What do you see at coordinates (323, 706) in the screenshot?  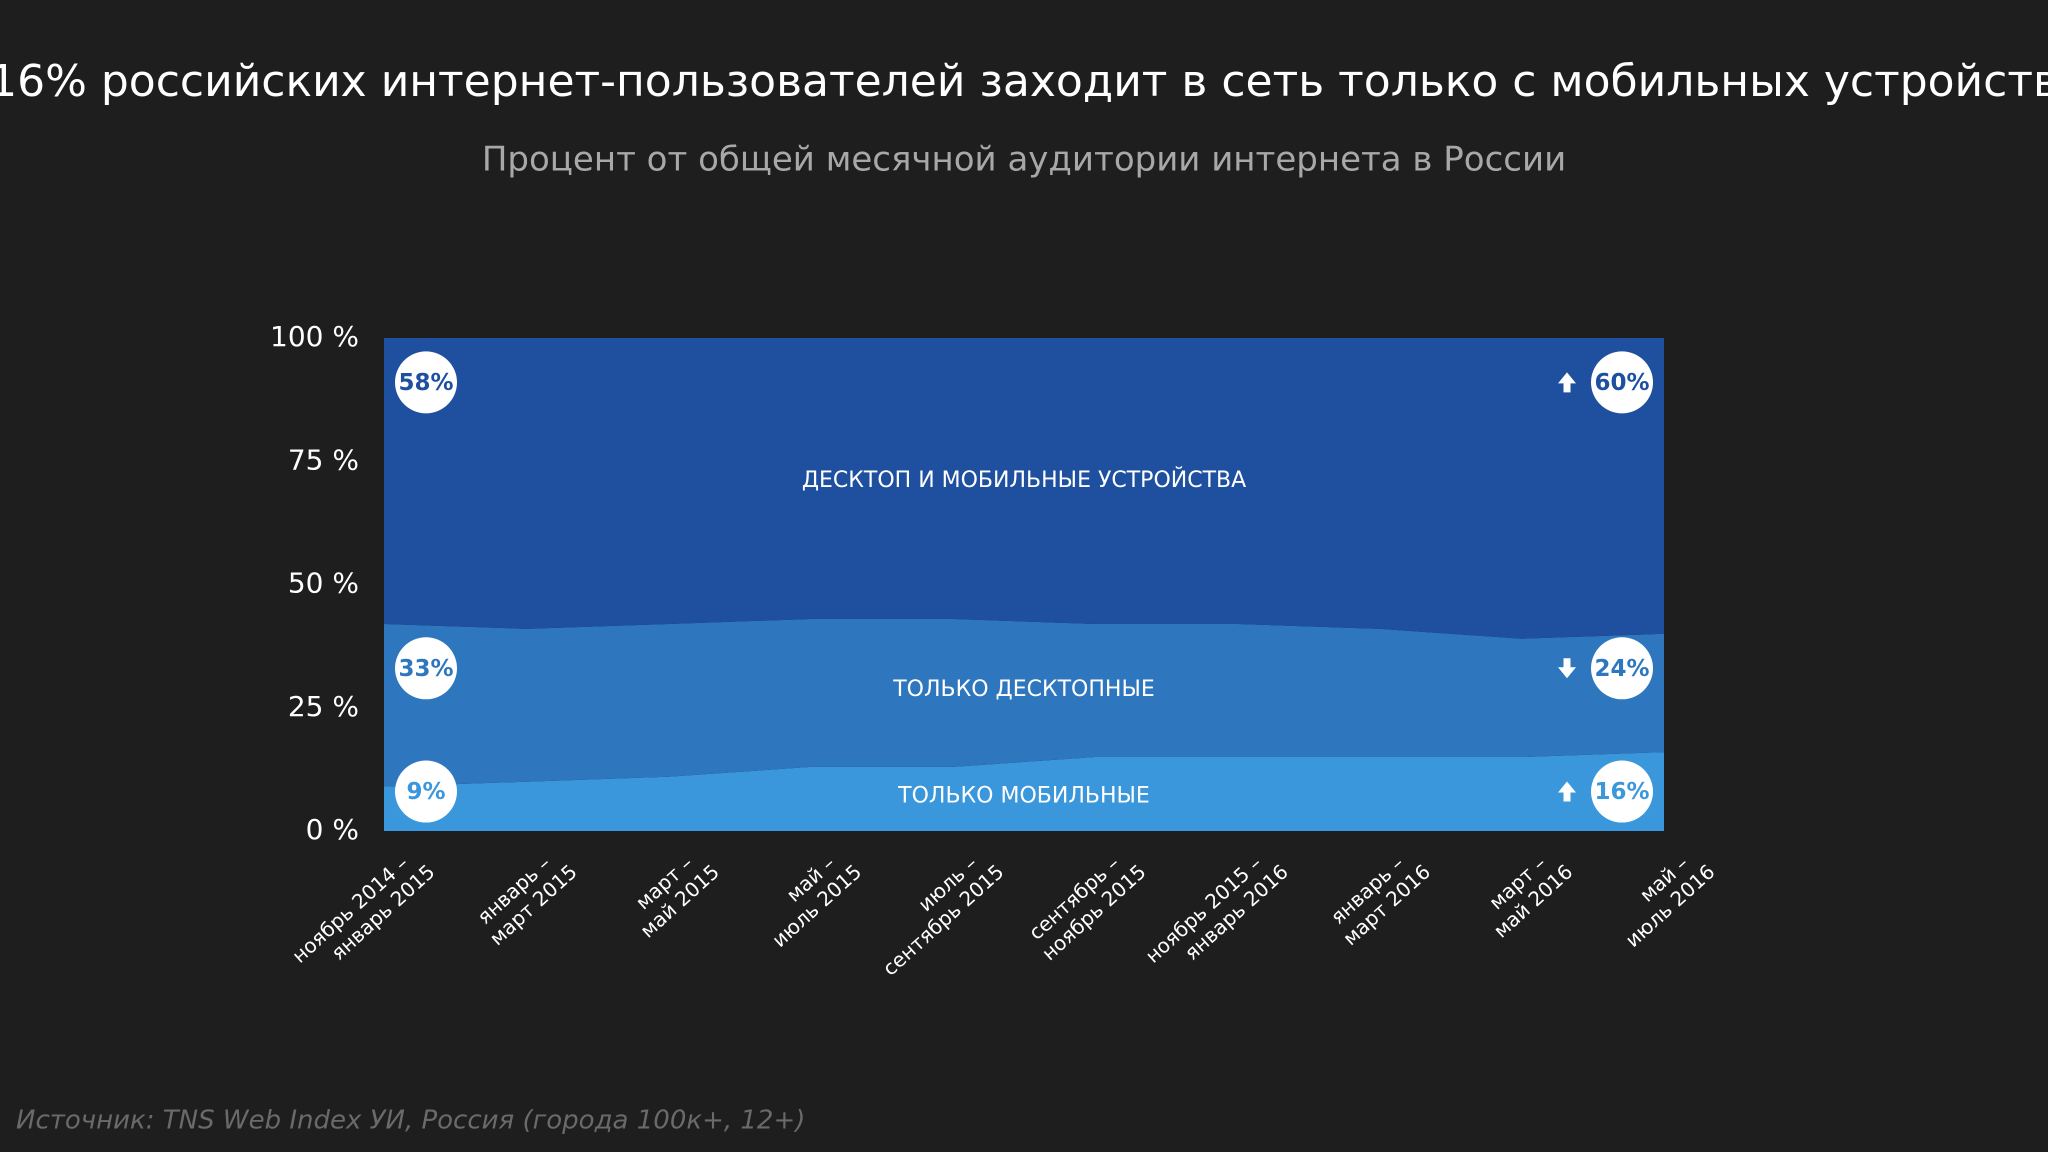 I see `y-tick-label: 25 %` at bounding box center [323, 706].